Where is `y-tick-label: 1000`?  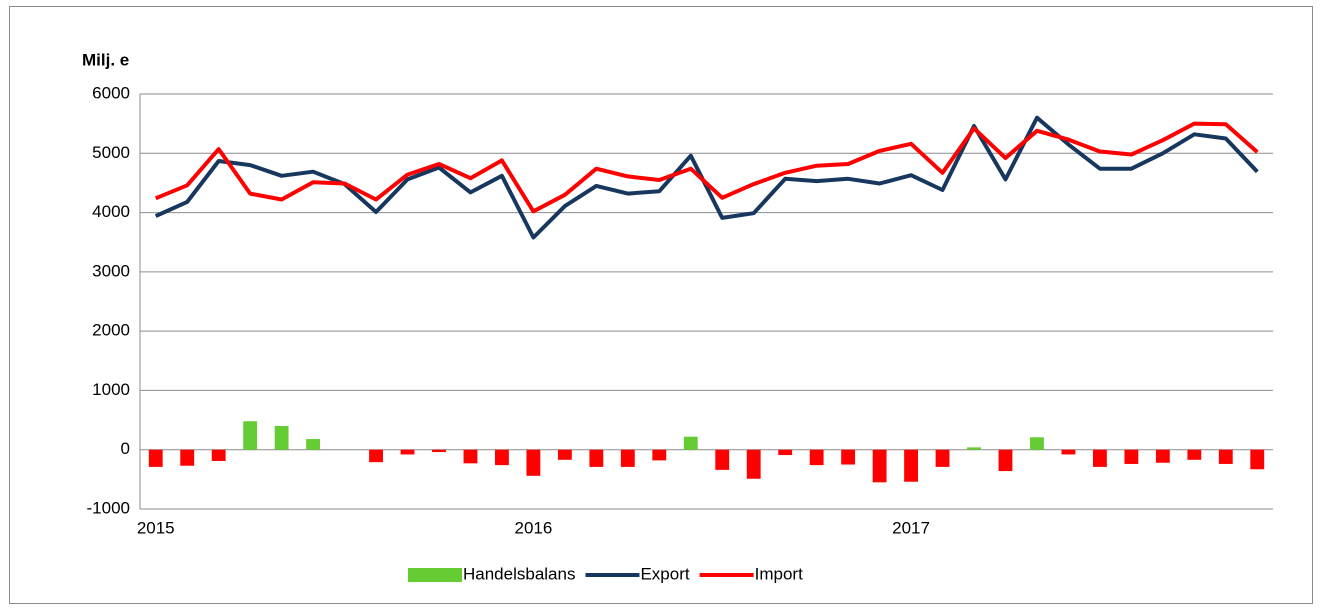 y-tick-label: 1000 is located at coordinates (111, 389).